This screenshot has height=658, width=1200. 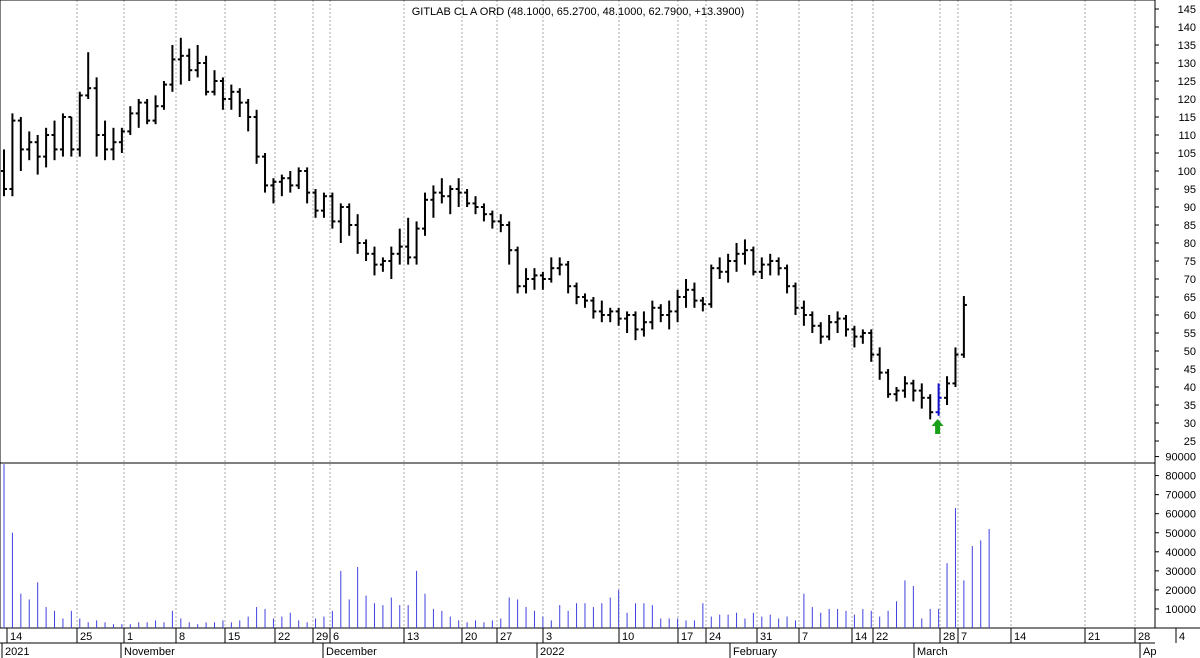 What do you see at coordinates (1187, 28) in the screenshot?
I see `price-tick-label: 140` at bounding box center [1187, 28].